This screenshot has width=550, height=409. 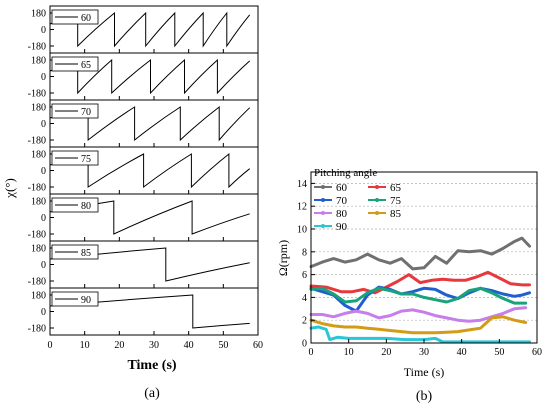 What do you see at coordinates (342, 201) in the screenshot?
I see `legend-label-70: 70` at bounding box center [342, 201].